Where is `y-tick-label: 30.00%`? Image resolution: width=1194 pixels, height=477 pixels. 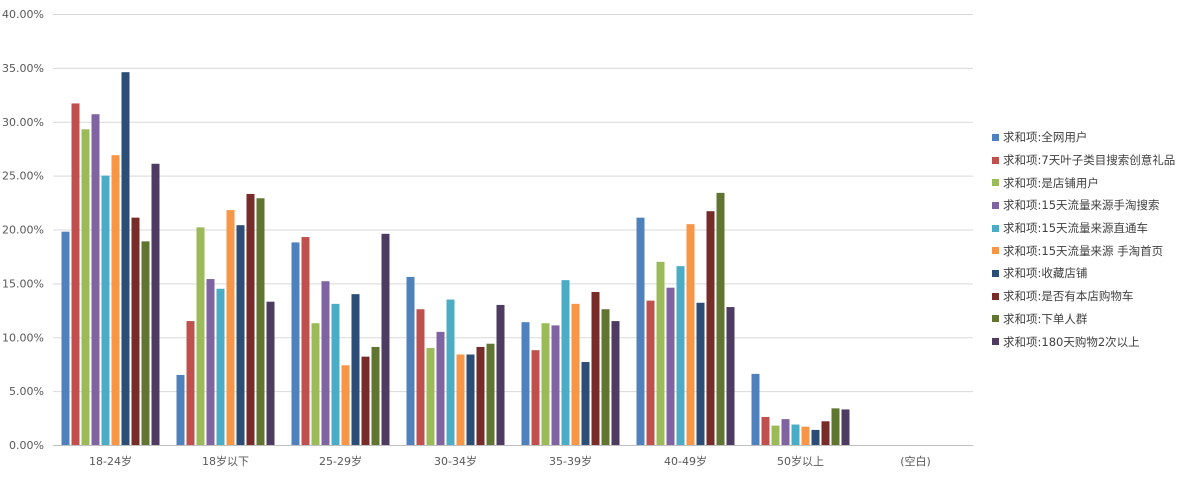 y-tick-label: 30.00% is located at coordinates (23, 122).